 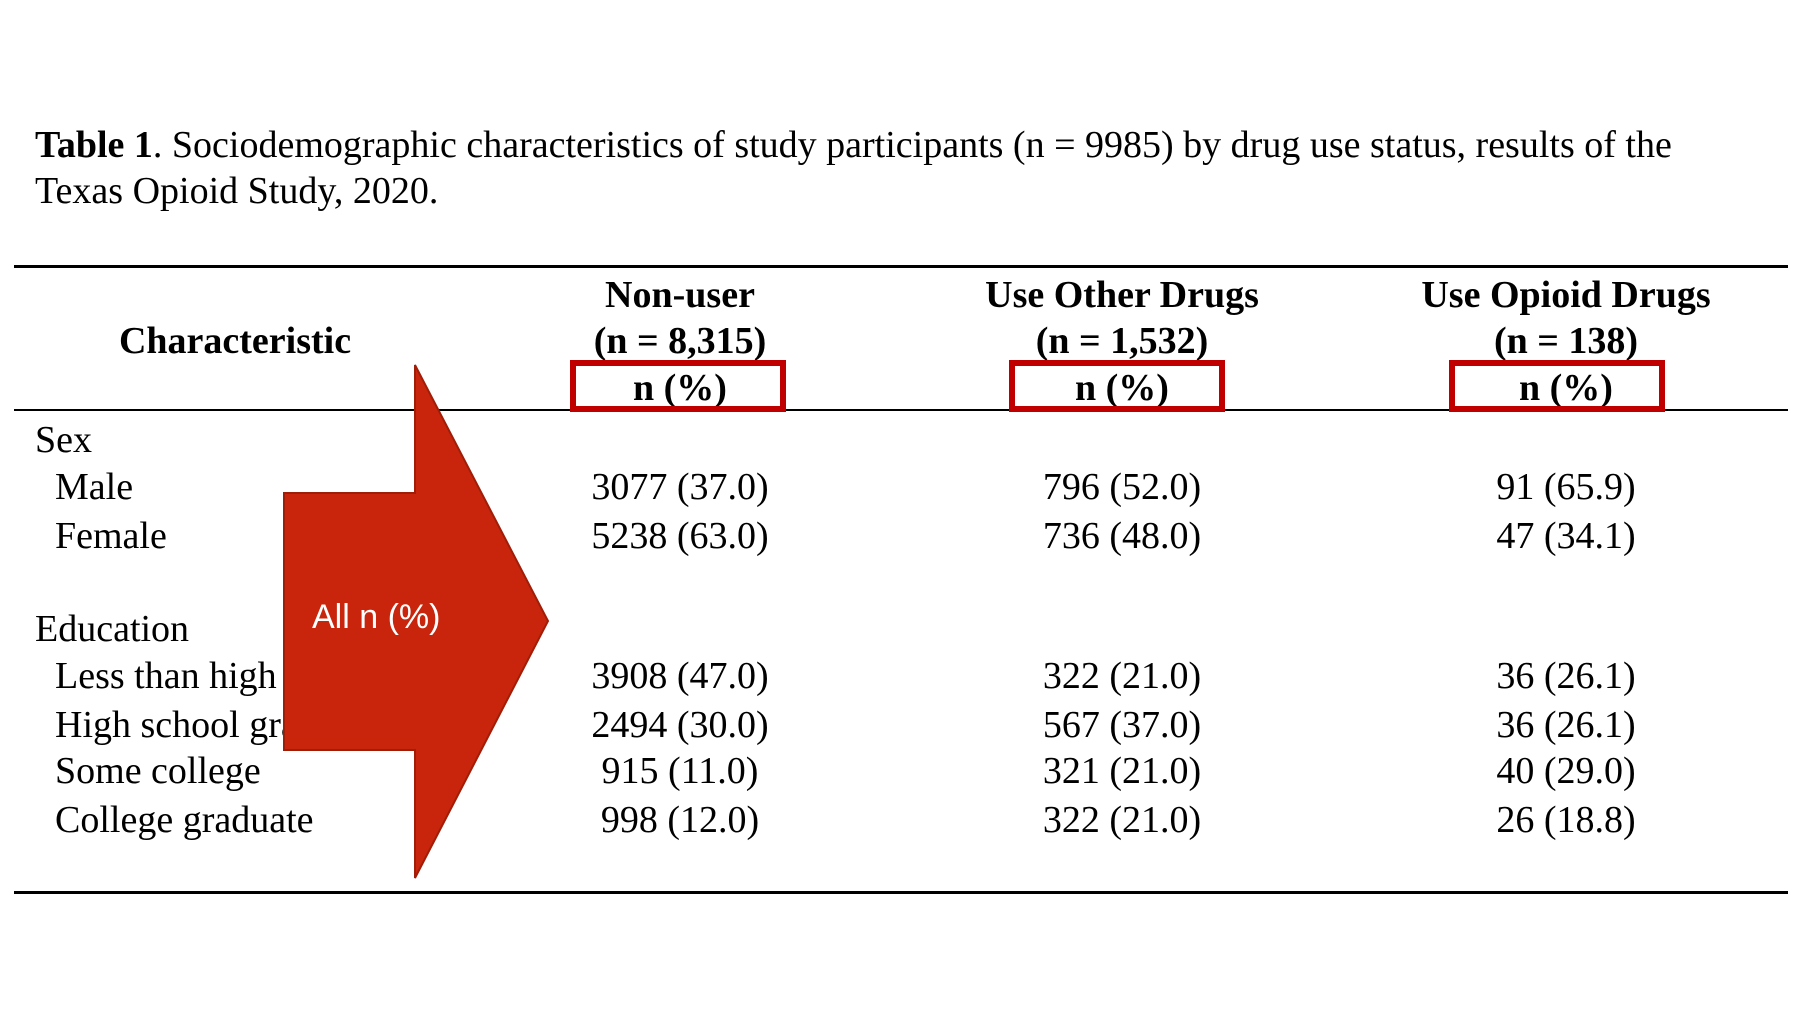 I want to click on column-header-non-user: Non-user (n = 8,315), so click(x=680, y=318).